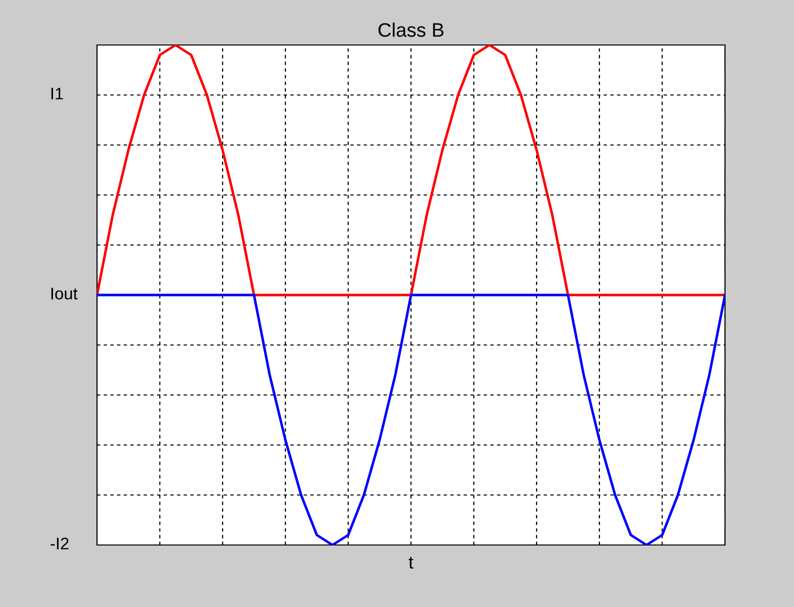 The height and width of the screenshot is (607, 794). Describe the element at coordinates (57, 94) in the screenshot. I see `text: I1` at that location.